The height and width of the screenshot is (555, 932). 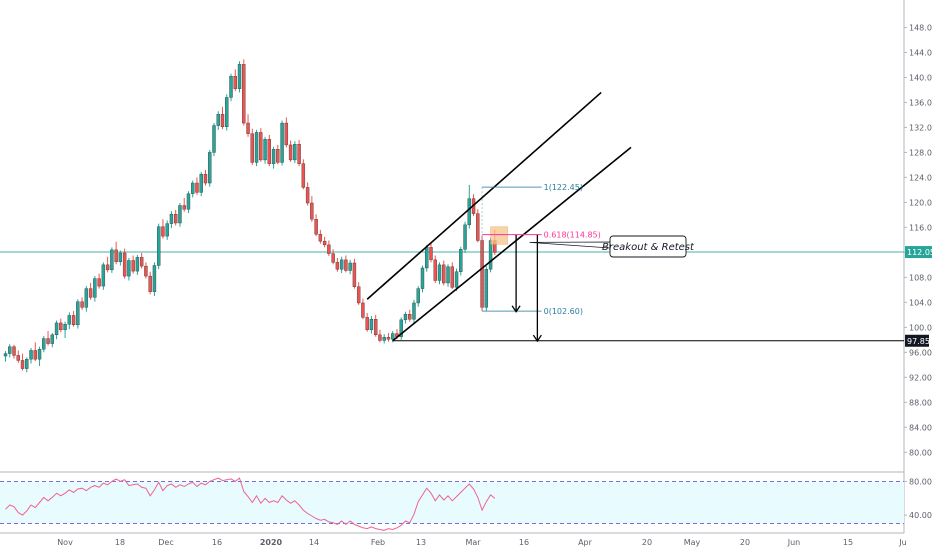 I want to click on channel-line, so click(x=512, y=244).